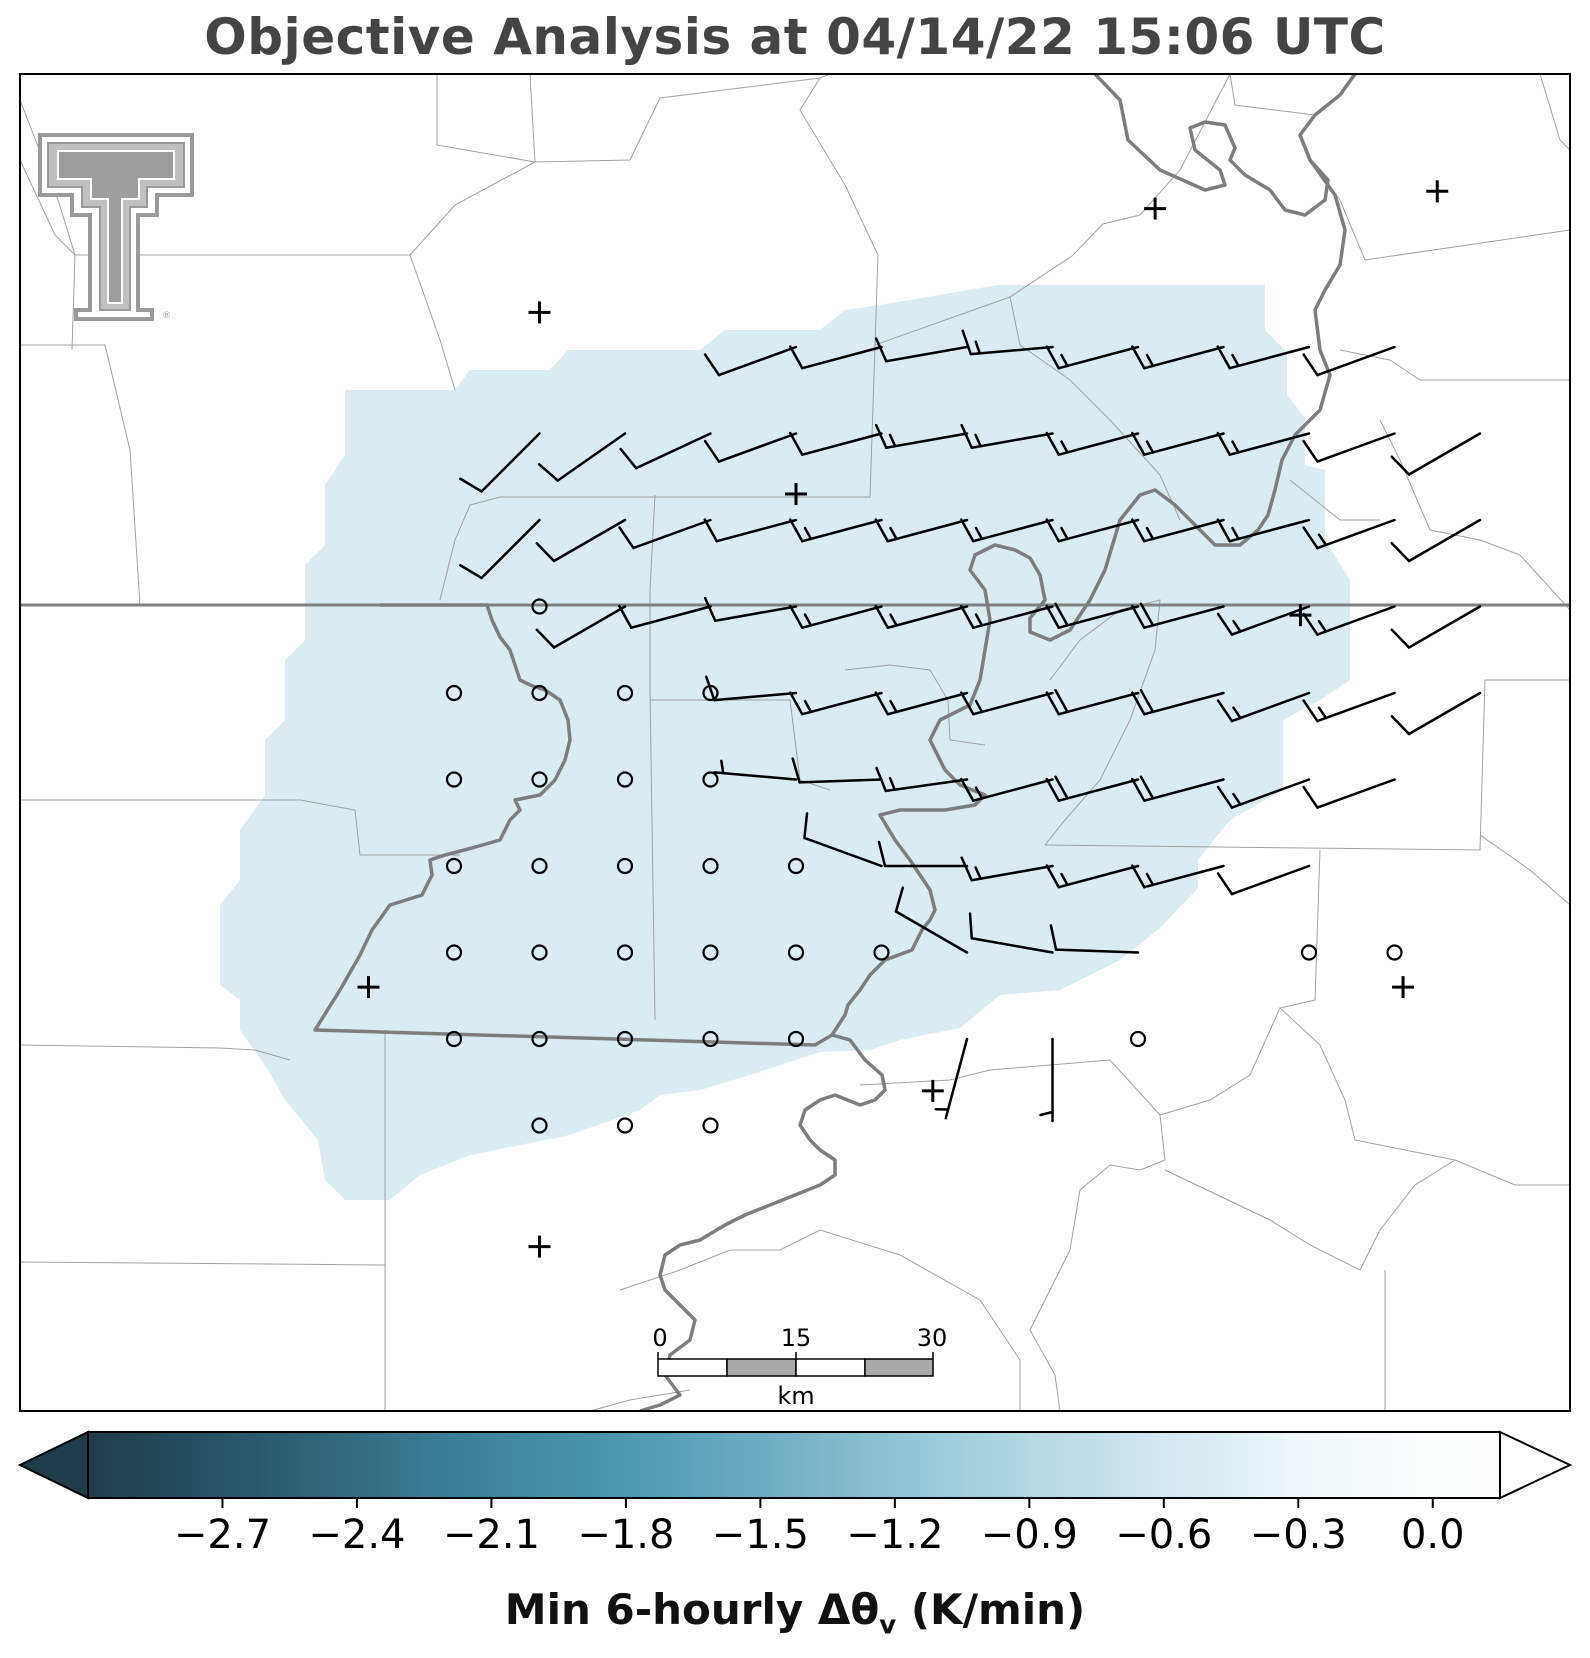  Describe the element at coordinates (1536, 1465) in the screenshot. I see `colorbar-extend-high` at that location.